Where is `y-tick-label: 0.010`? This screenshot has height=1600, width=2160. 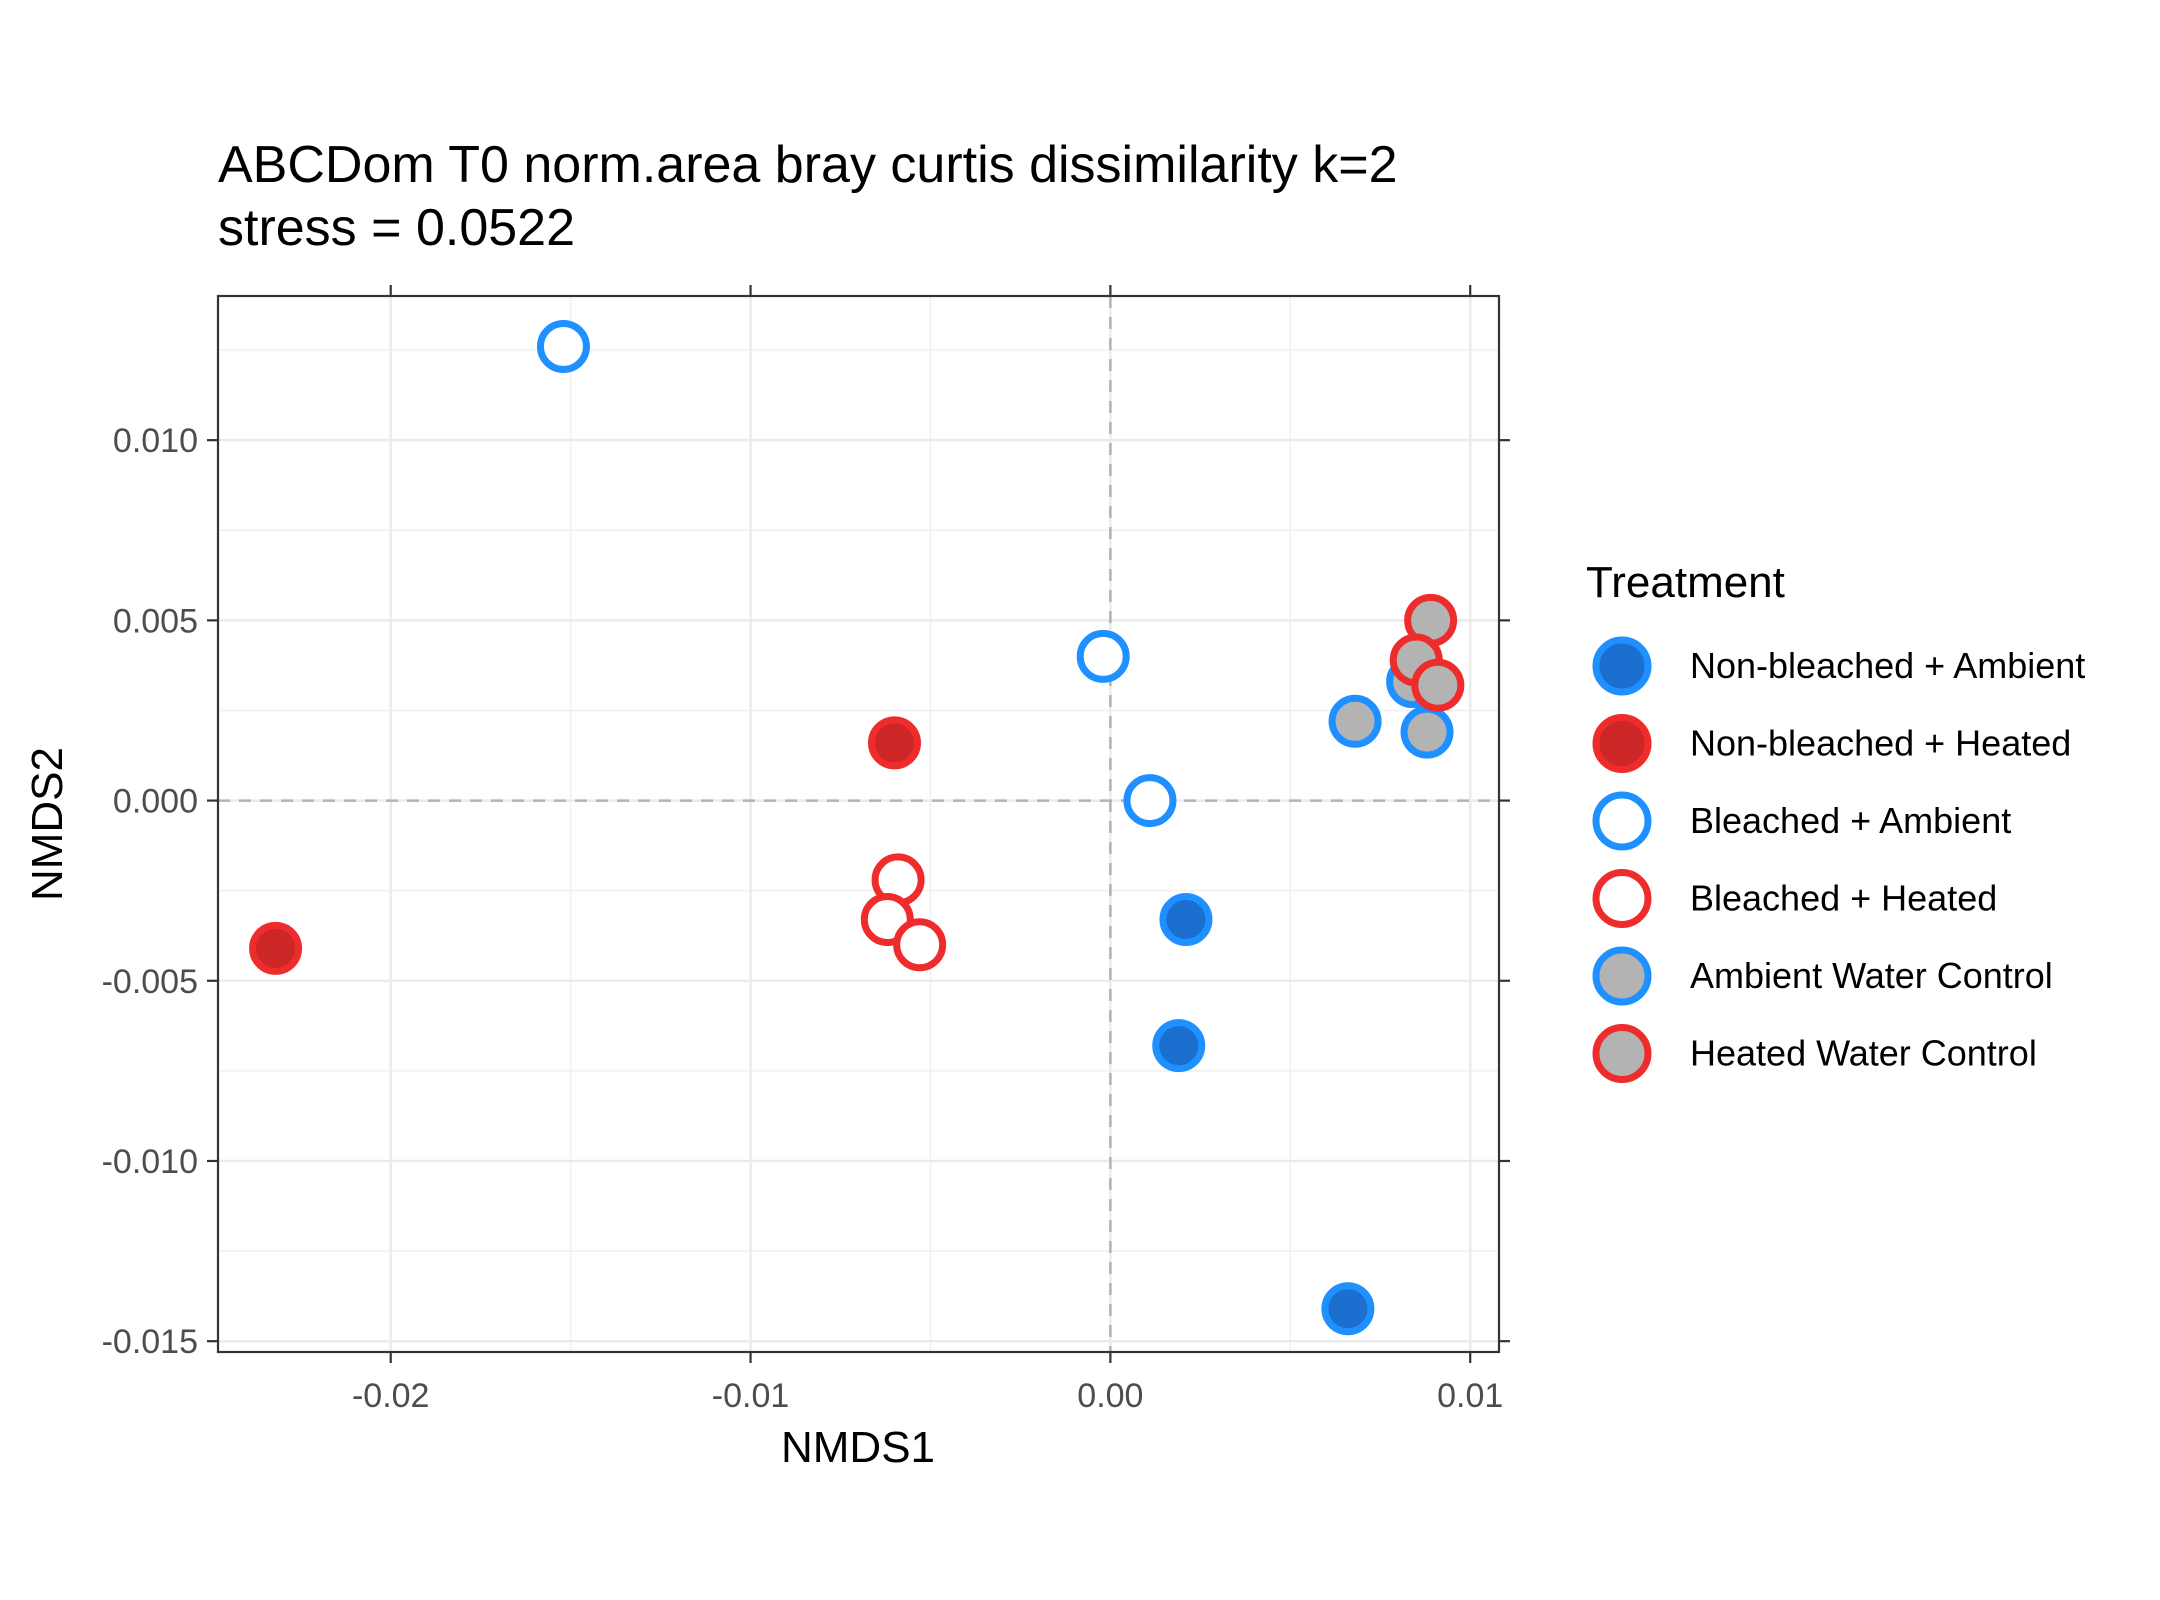
y-tick-label: 0.010 is located at coordinates (155, 441).